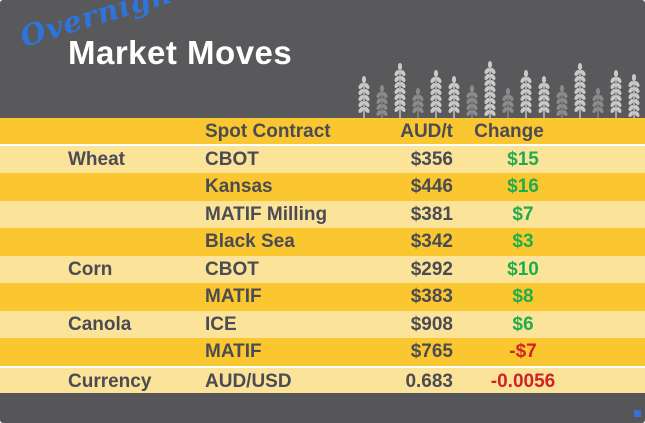 The height and width of the screenshot is (423, 645). I want to click on price-cell: $765, so click(431, 351).